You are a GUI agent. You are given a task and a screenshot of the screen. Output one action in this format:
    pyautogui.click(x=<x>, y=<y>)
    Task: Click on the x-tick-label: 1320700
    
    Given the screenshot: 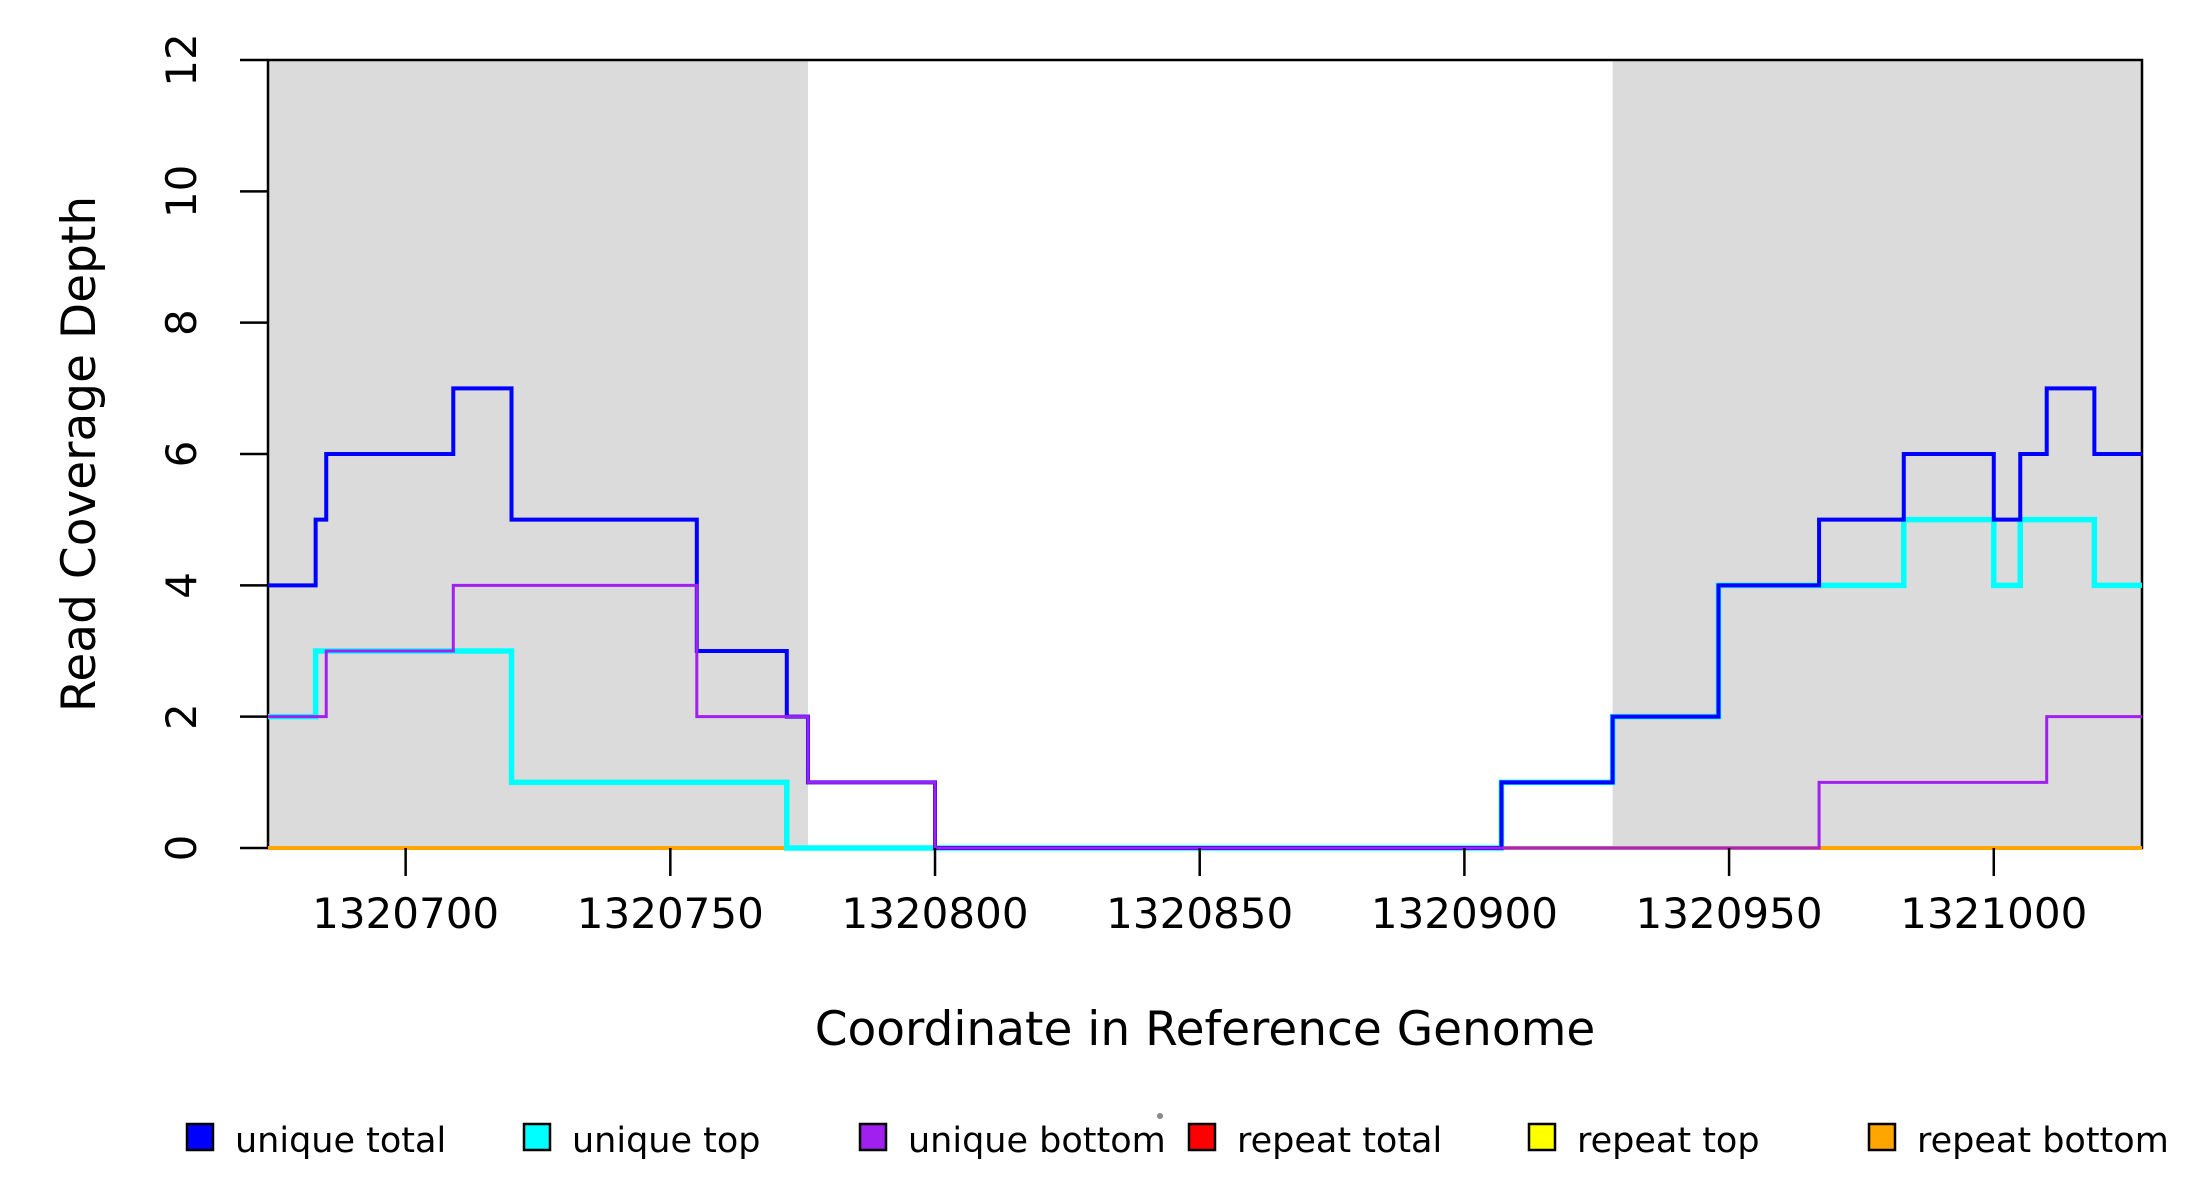 What is the action you would take?
    pyautogui.click(x=405, y=913)
    